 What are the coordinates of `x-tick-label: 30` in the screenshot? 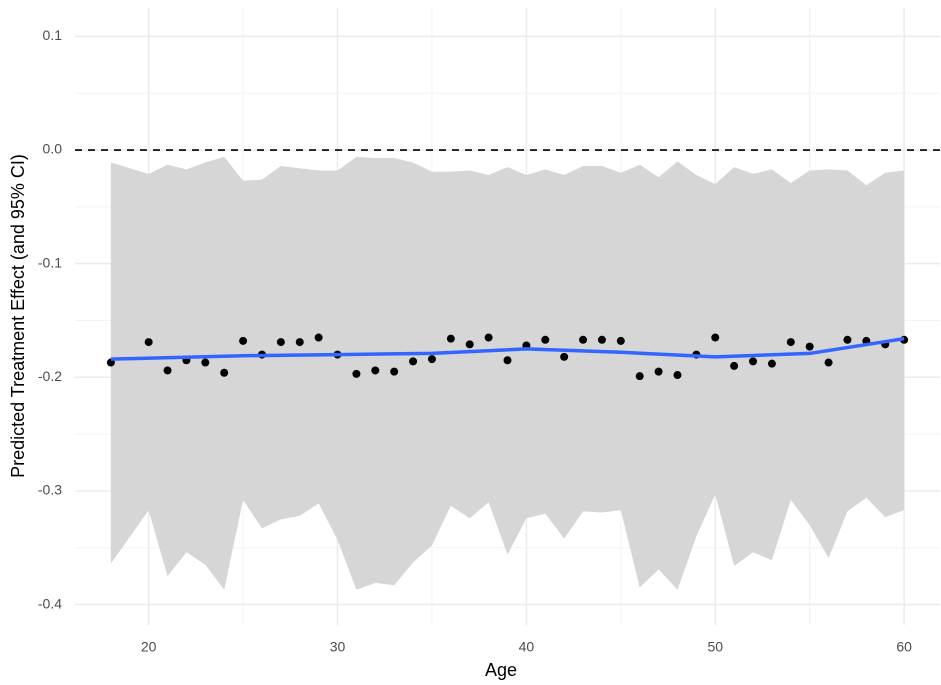 It's located at (338, 647).